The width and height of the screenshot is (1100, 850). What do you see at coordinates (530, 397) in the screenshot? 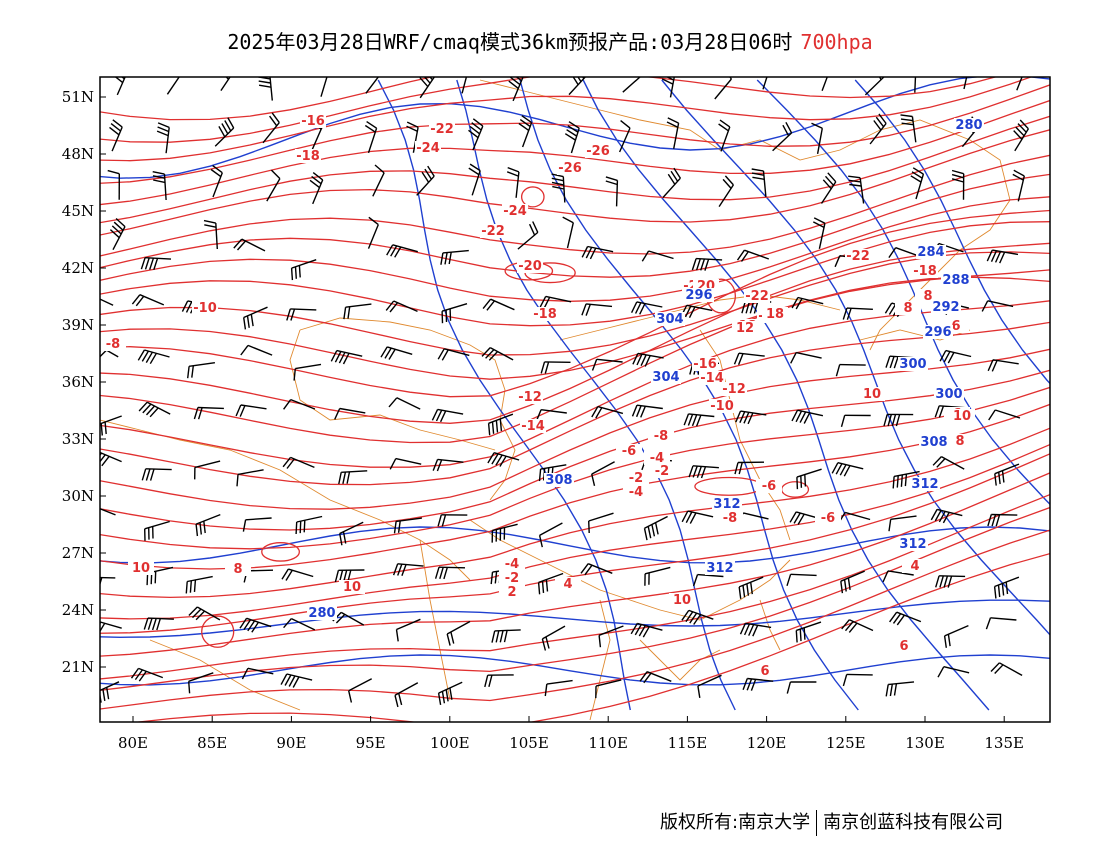
I see `temperature-label: -12` at bounding box center [530, 397].